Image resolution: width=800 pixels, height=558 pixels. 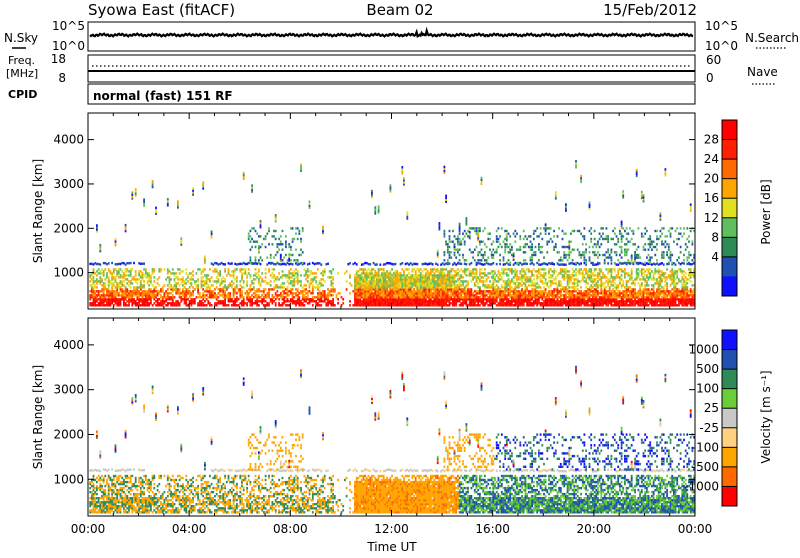 I want to click on freq-left-tick-top: 18, so click(x=58, y=59).